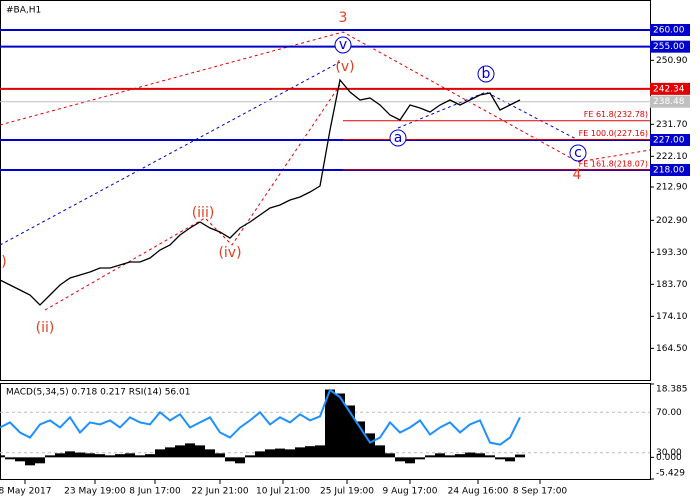 This screenshot has width=700, height=500. Describe the element at coordinates (347, 492) in the screenshot. I see `x-tick-label: 25 Jul 19:00` at that location.